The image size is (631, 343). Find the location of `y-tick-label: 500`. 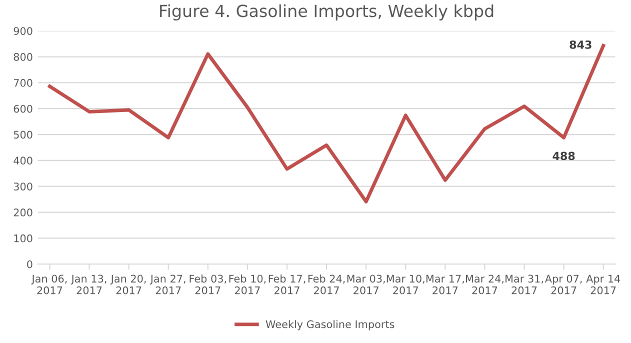

y-tick-label: 500 is located at coordinates (23, 134).